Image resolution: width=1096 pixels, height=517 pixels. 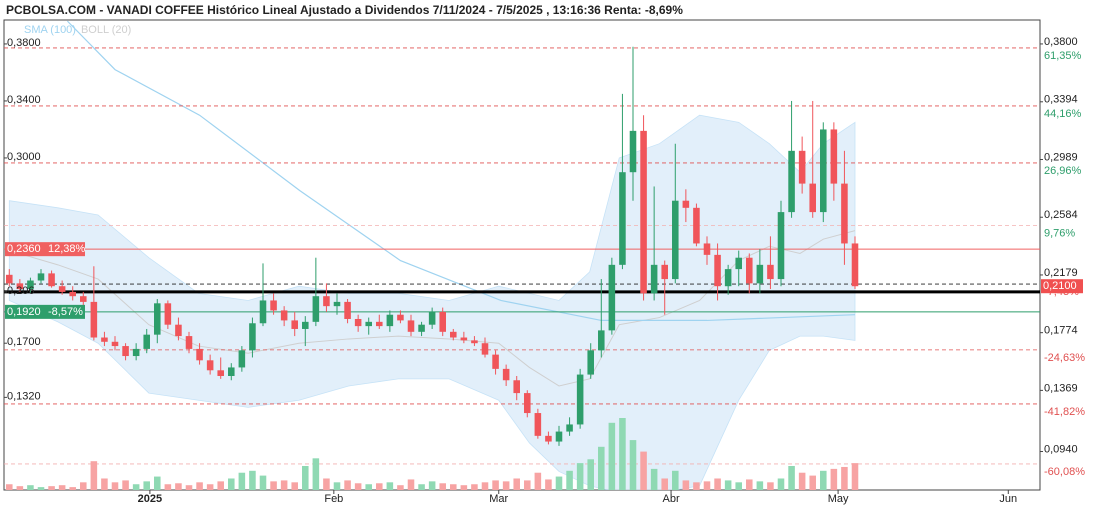 I want to click on x-tick-label: Jun, so click(x=1008, y=499).